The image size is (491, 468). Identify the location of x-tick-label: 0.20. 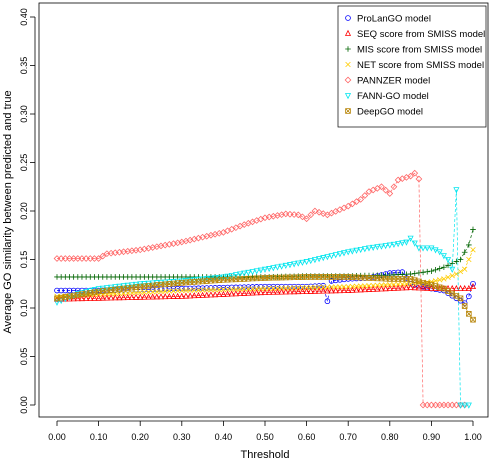
(140, 437).